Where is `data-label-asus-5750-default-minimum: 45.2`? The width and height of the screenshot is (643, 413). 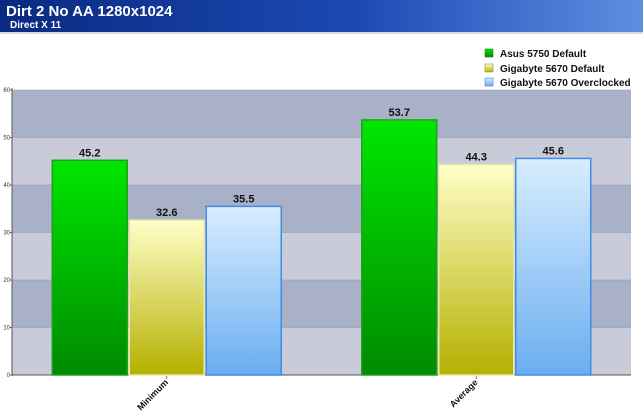 data-label-asus-5750-default-minimum: 45.2 is located at coordinates (89, 153).